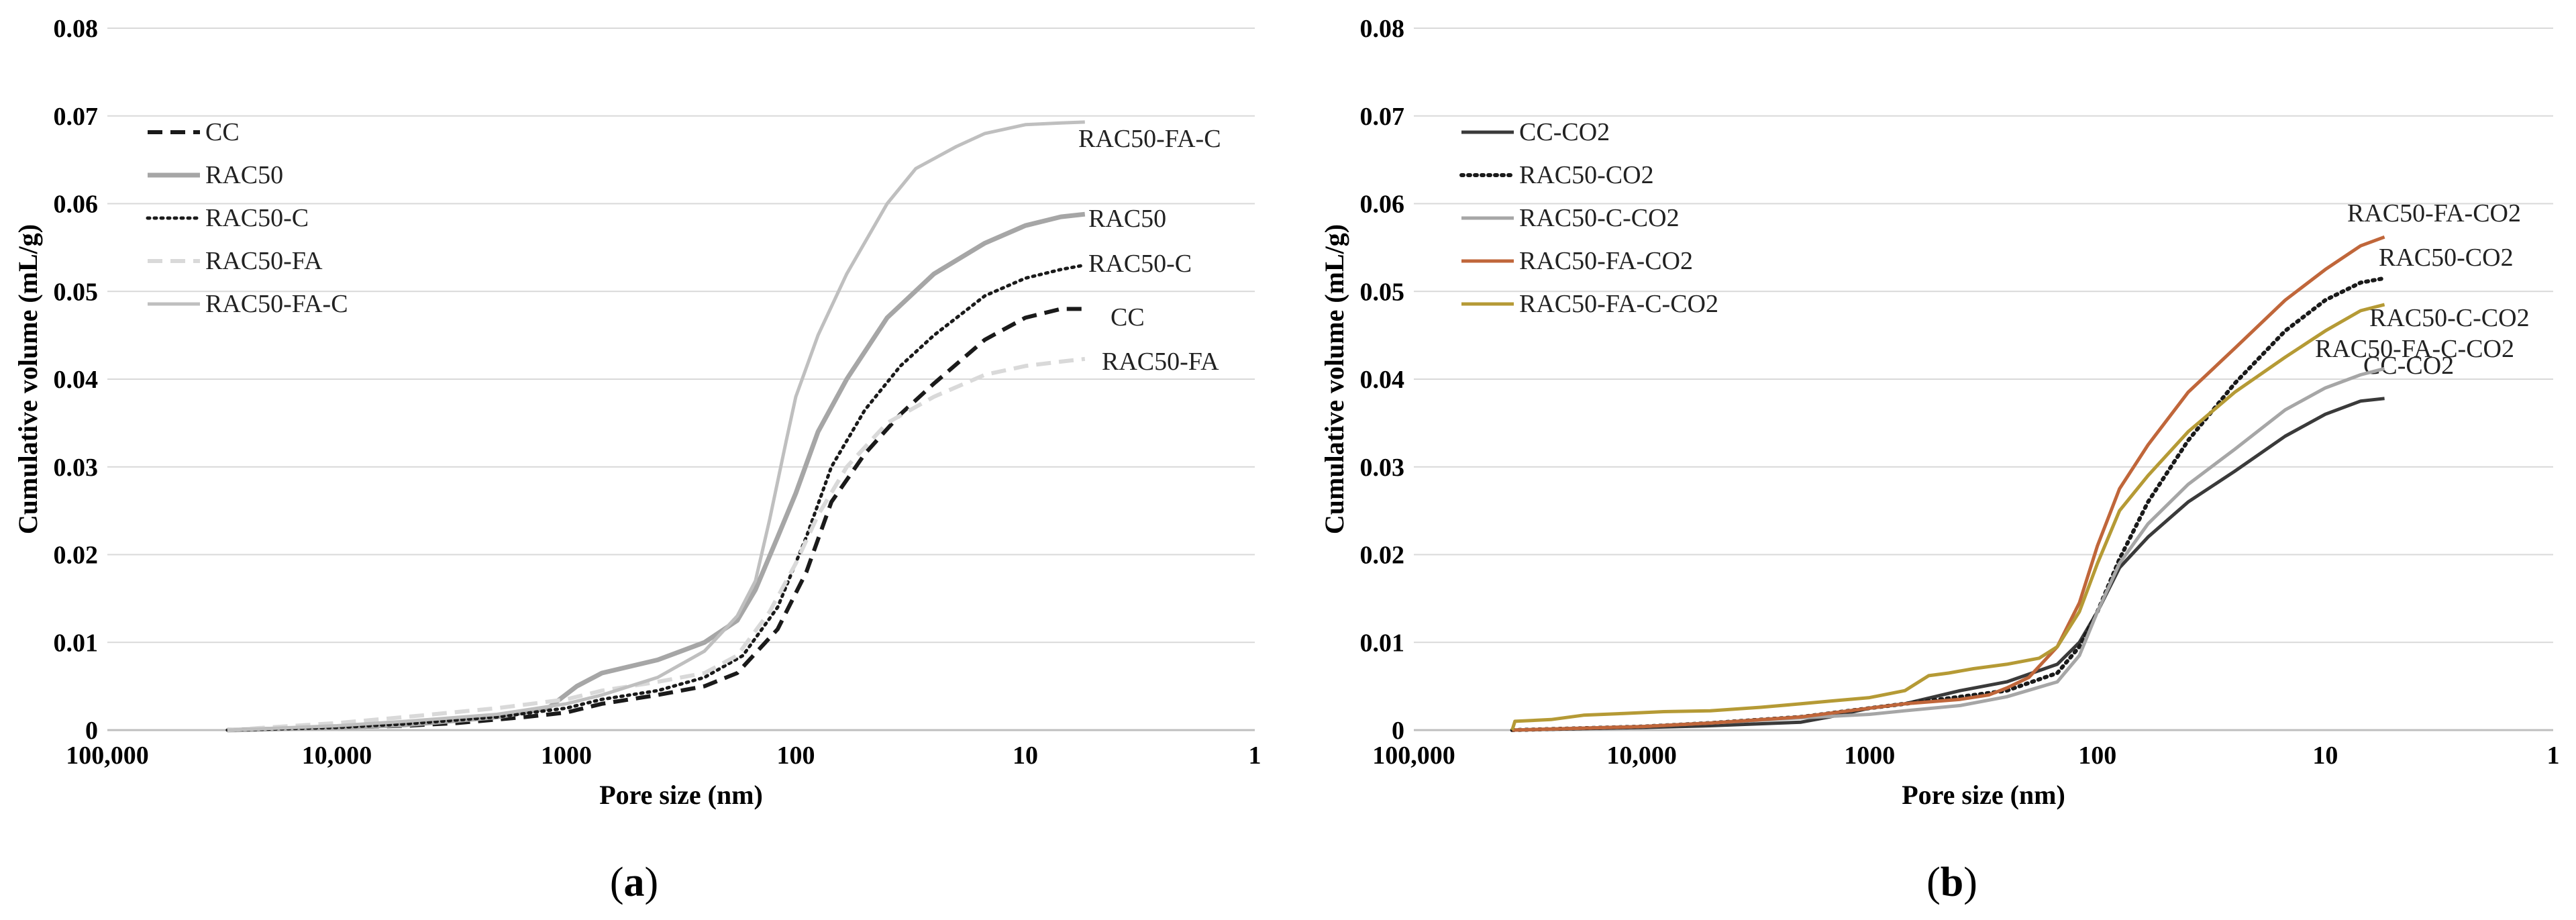  I want to click on panel-caption: (a), so click(634, 882).